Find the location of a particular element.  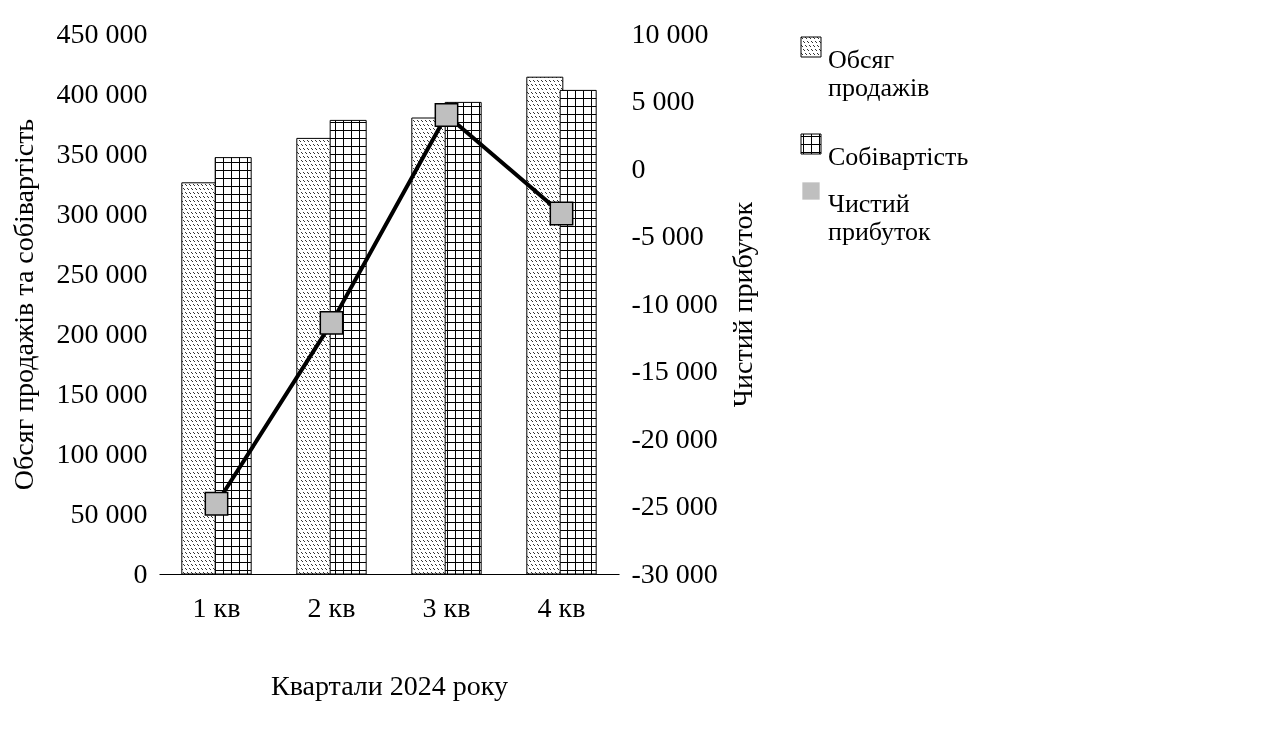

y-tick-label: 350 000 is located at coordinates (102, 153).